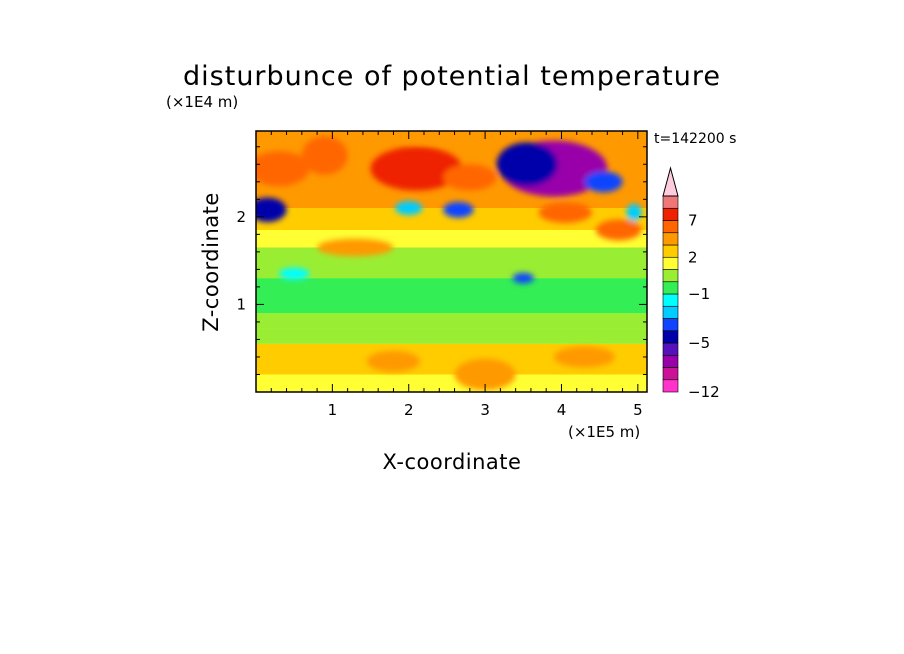  Describe the element at coordinates (241, 217) in the screenshot. I see `y-tick-label: 2` at that location.